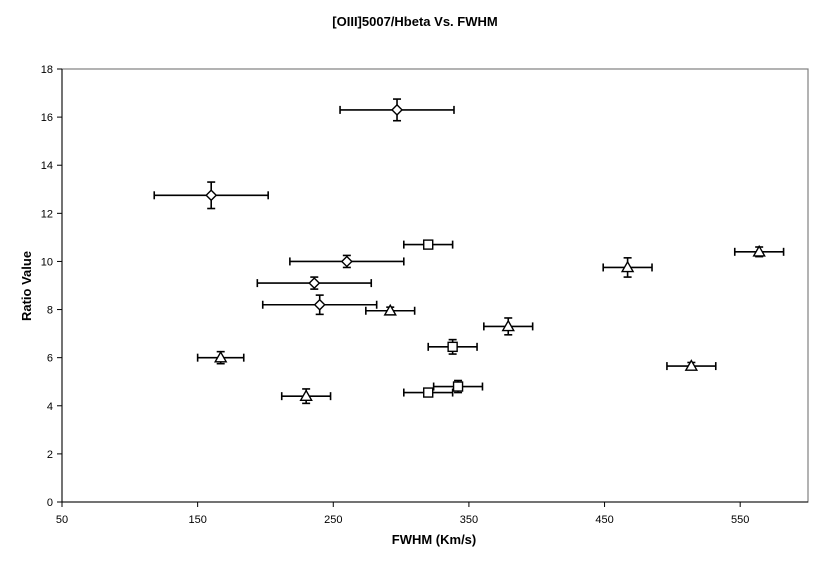 The height and width of the screenshot is (572, 830). I want to click on y-axis-title: Ratio Value, so click(26, 286).